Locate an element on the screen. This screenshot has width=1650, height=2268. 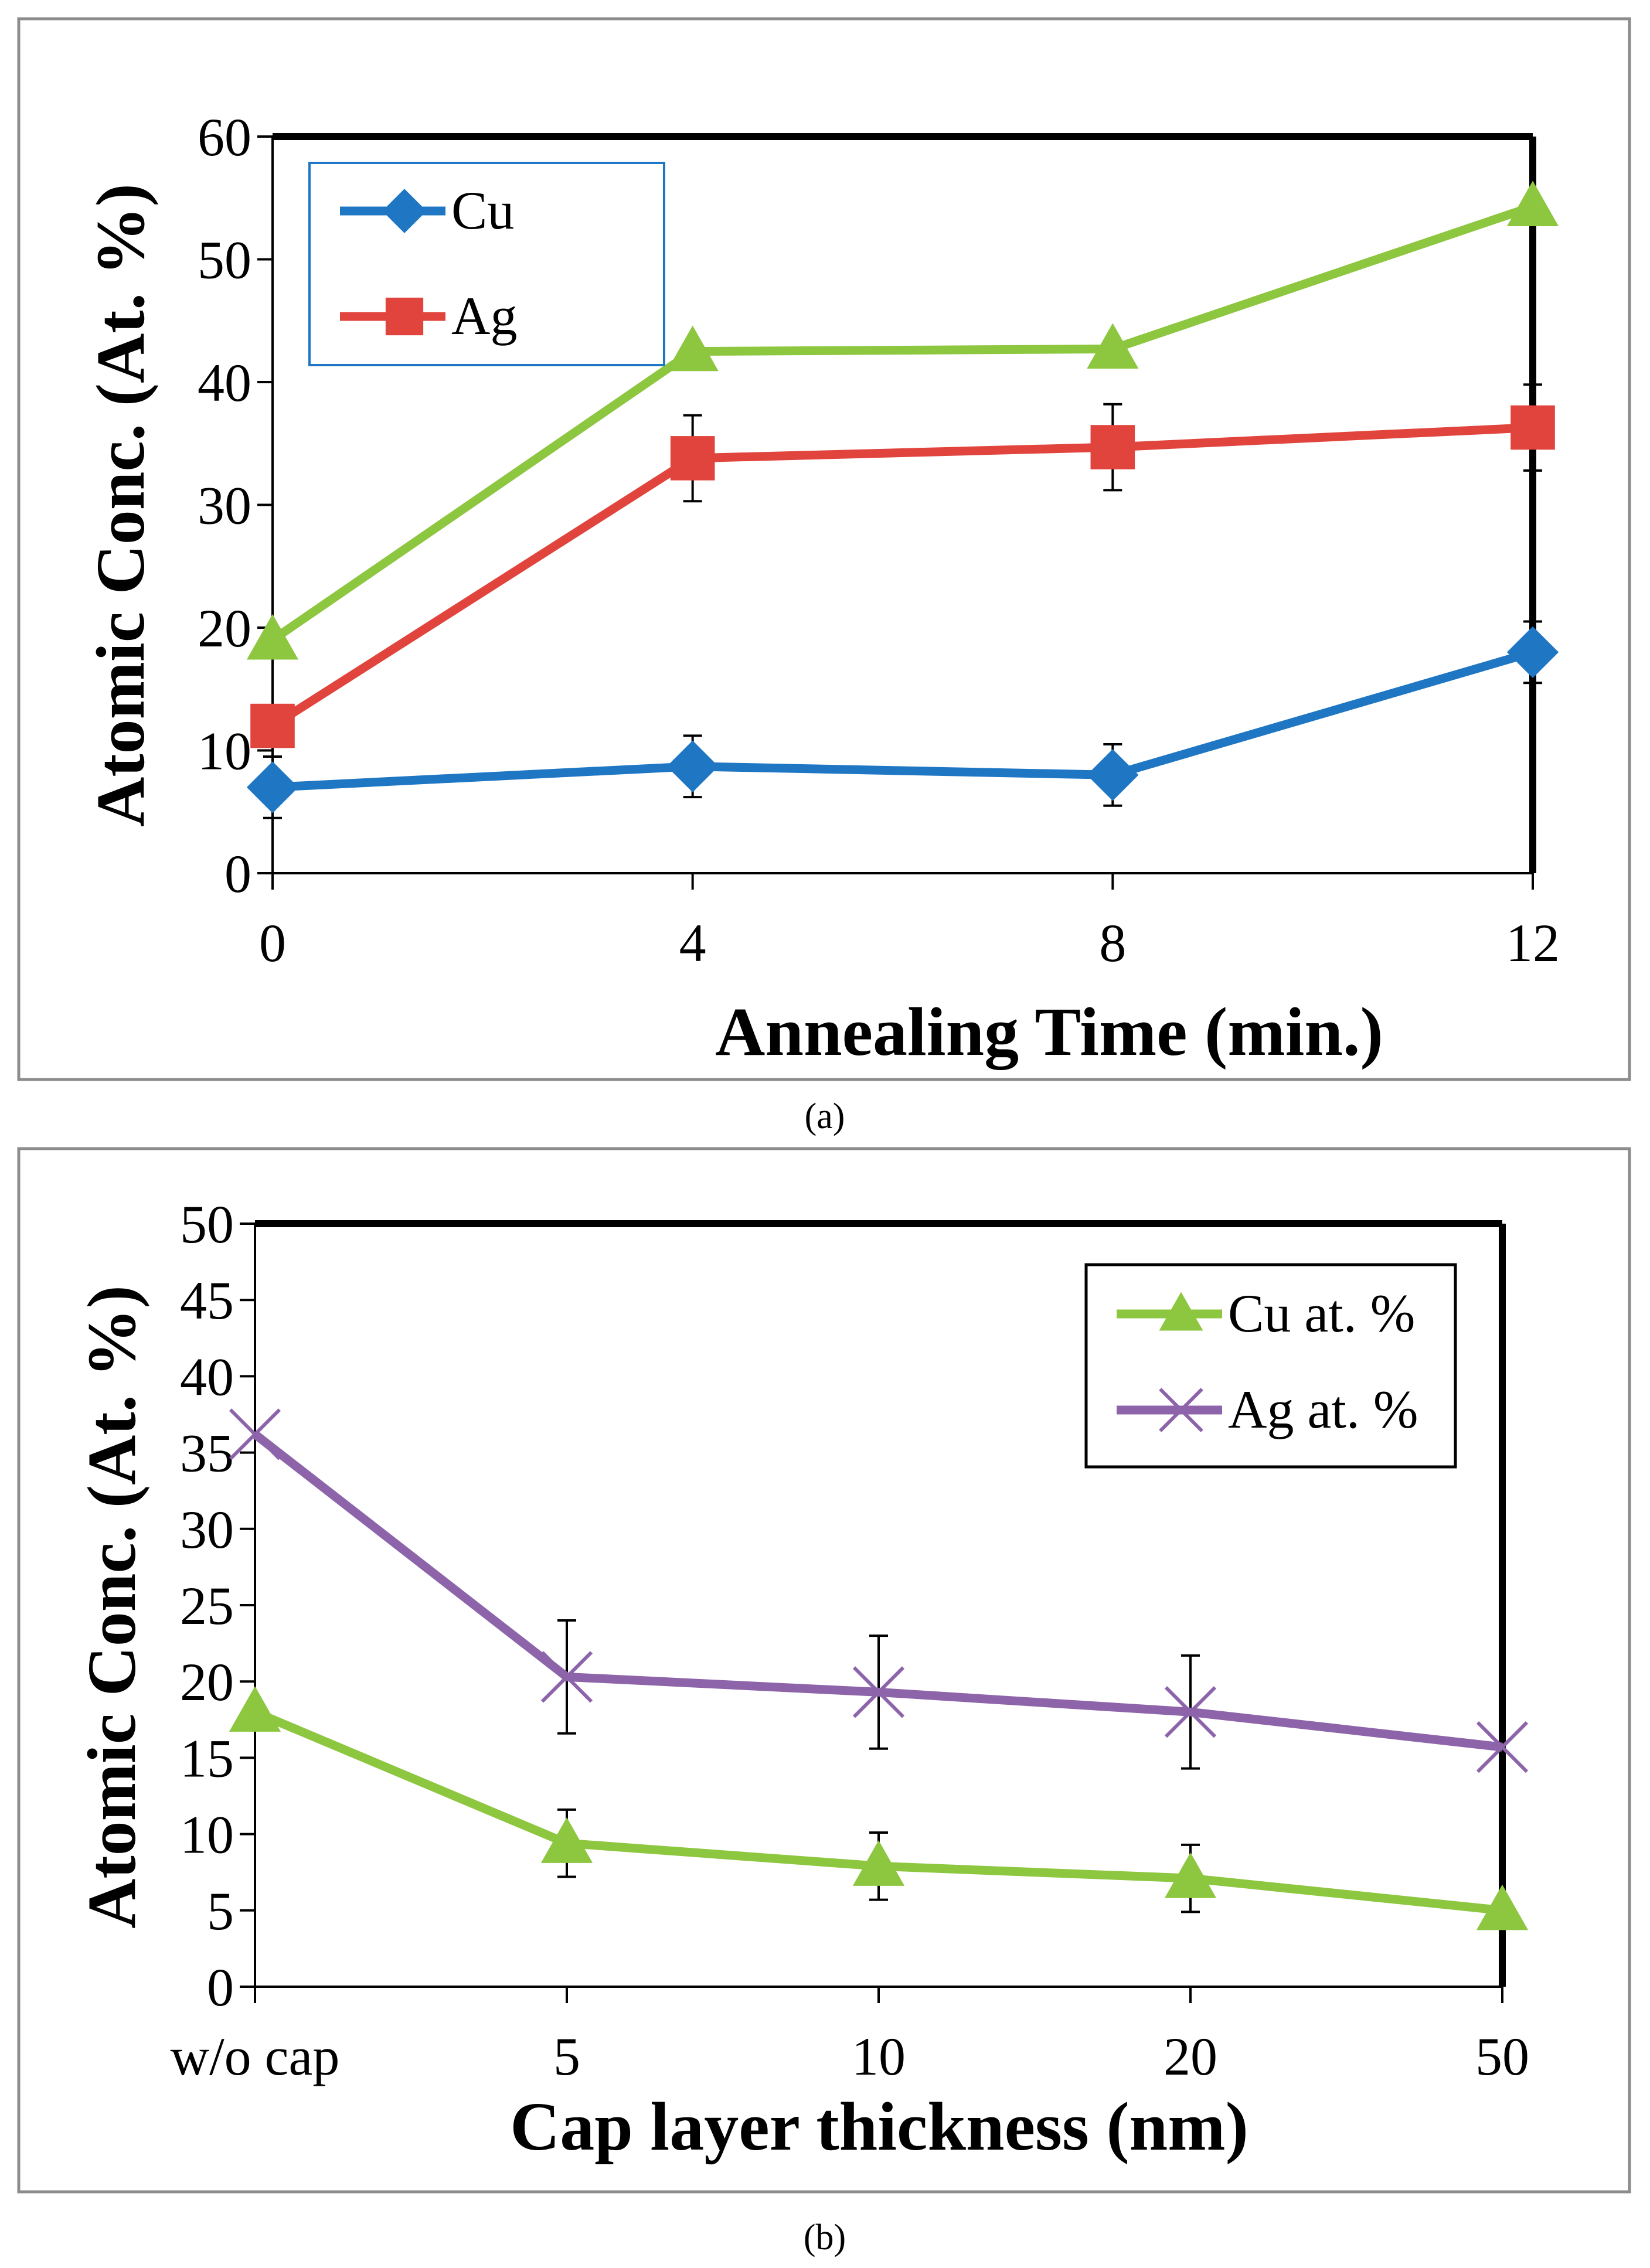
y-tick-label: 60 is located at coordinates (225, 137).